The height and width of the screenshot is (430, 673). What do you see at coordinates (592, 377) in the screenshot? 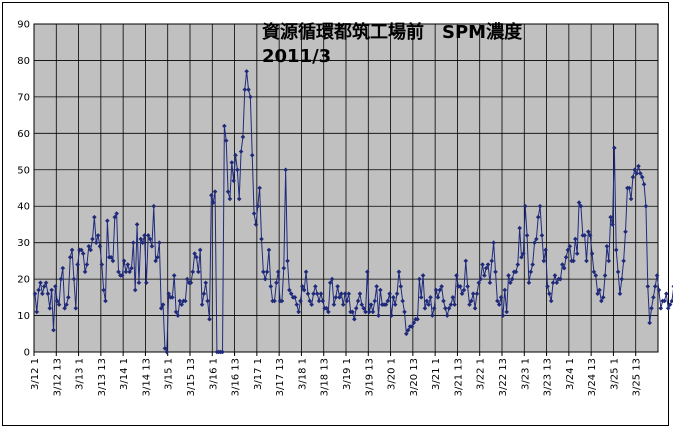
I see `x-tick-label: 3/24 13` at bounding box center [592, 377].